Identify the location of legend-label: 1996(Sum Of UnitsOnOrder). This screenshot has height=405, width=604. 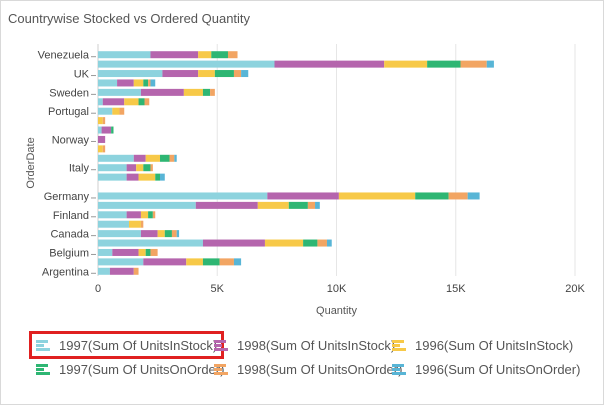
(498, 369).